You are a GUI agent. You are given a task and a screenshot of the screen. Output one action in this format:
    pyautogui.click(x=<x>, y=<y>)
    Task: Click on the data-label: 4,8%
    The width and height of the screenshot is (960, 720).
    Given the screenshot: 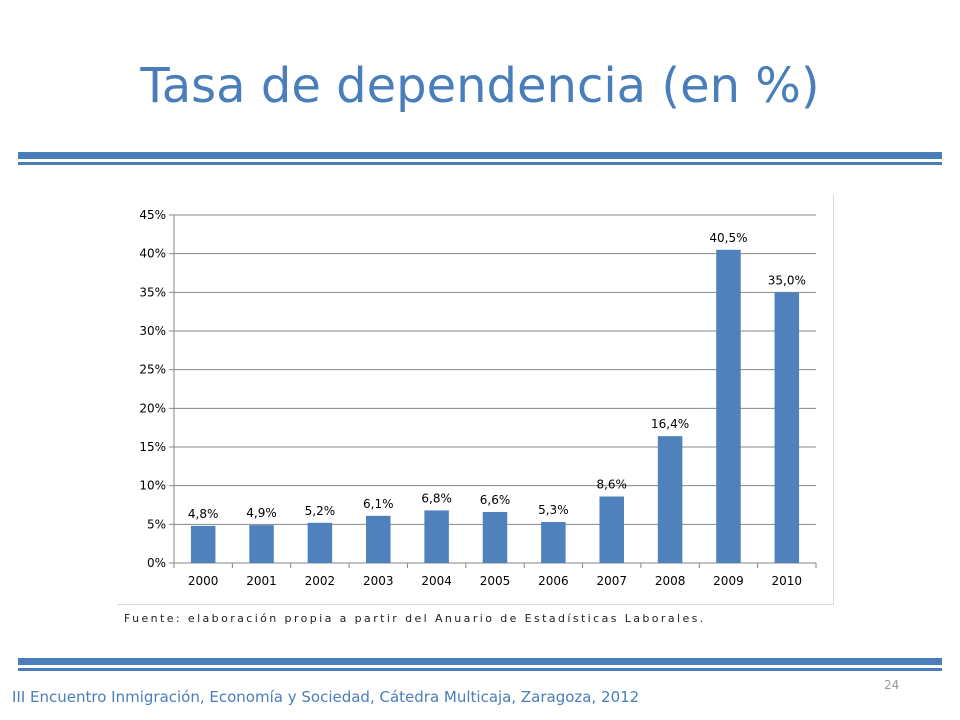 What is the action you would take?
    pyautogui.click(x=203, y=514)
    